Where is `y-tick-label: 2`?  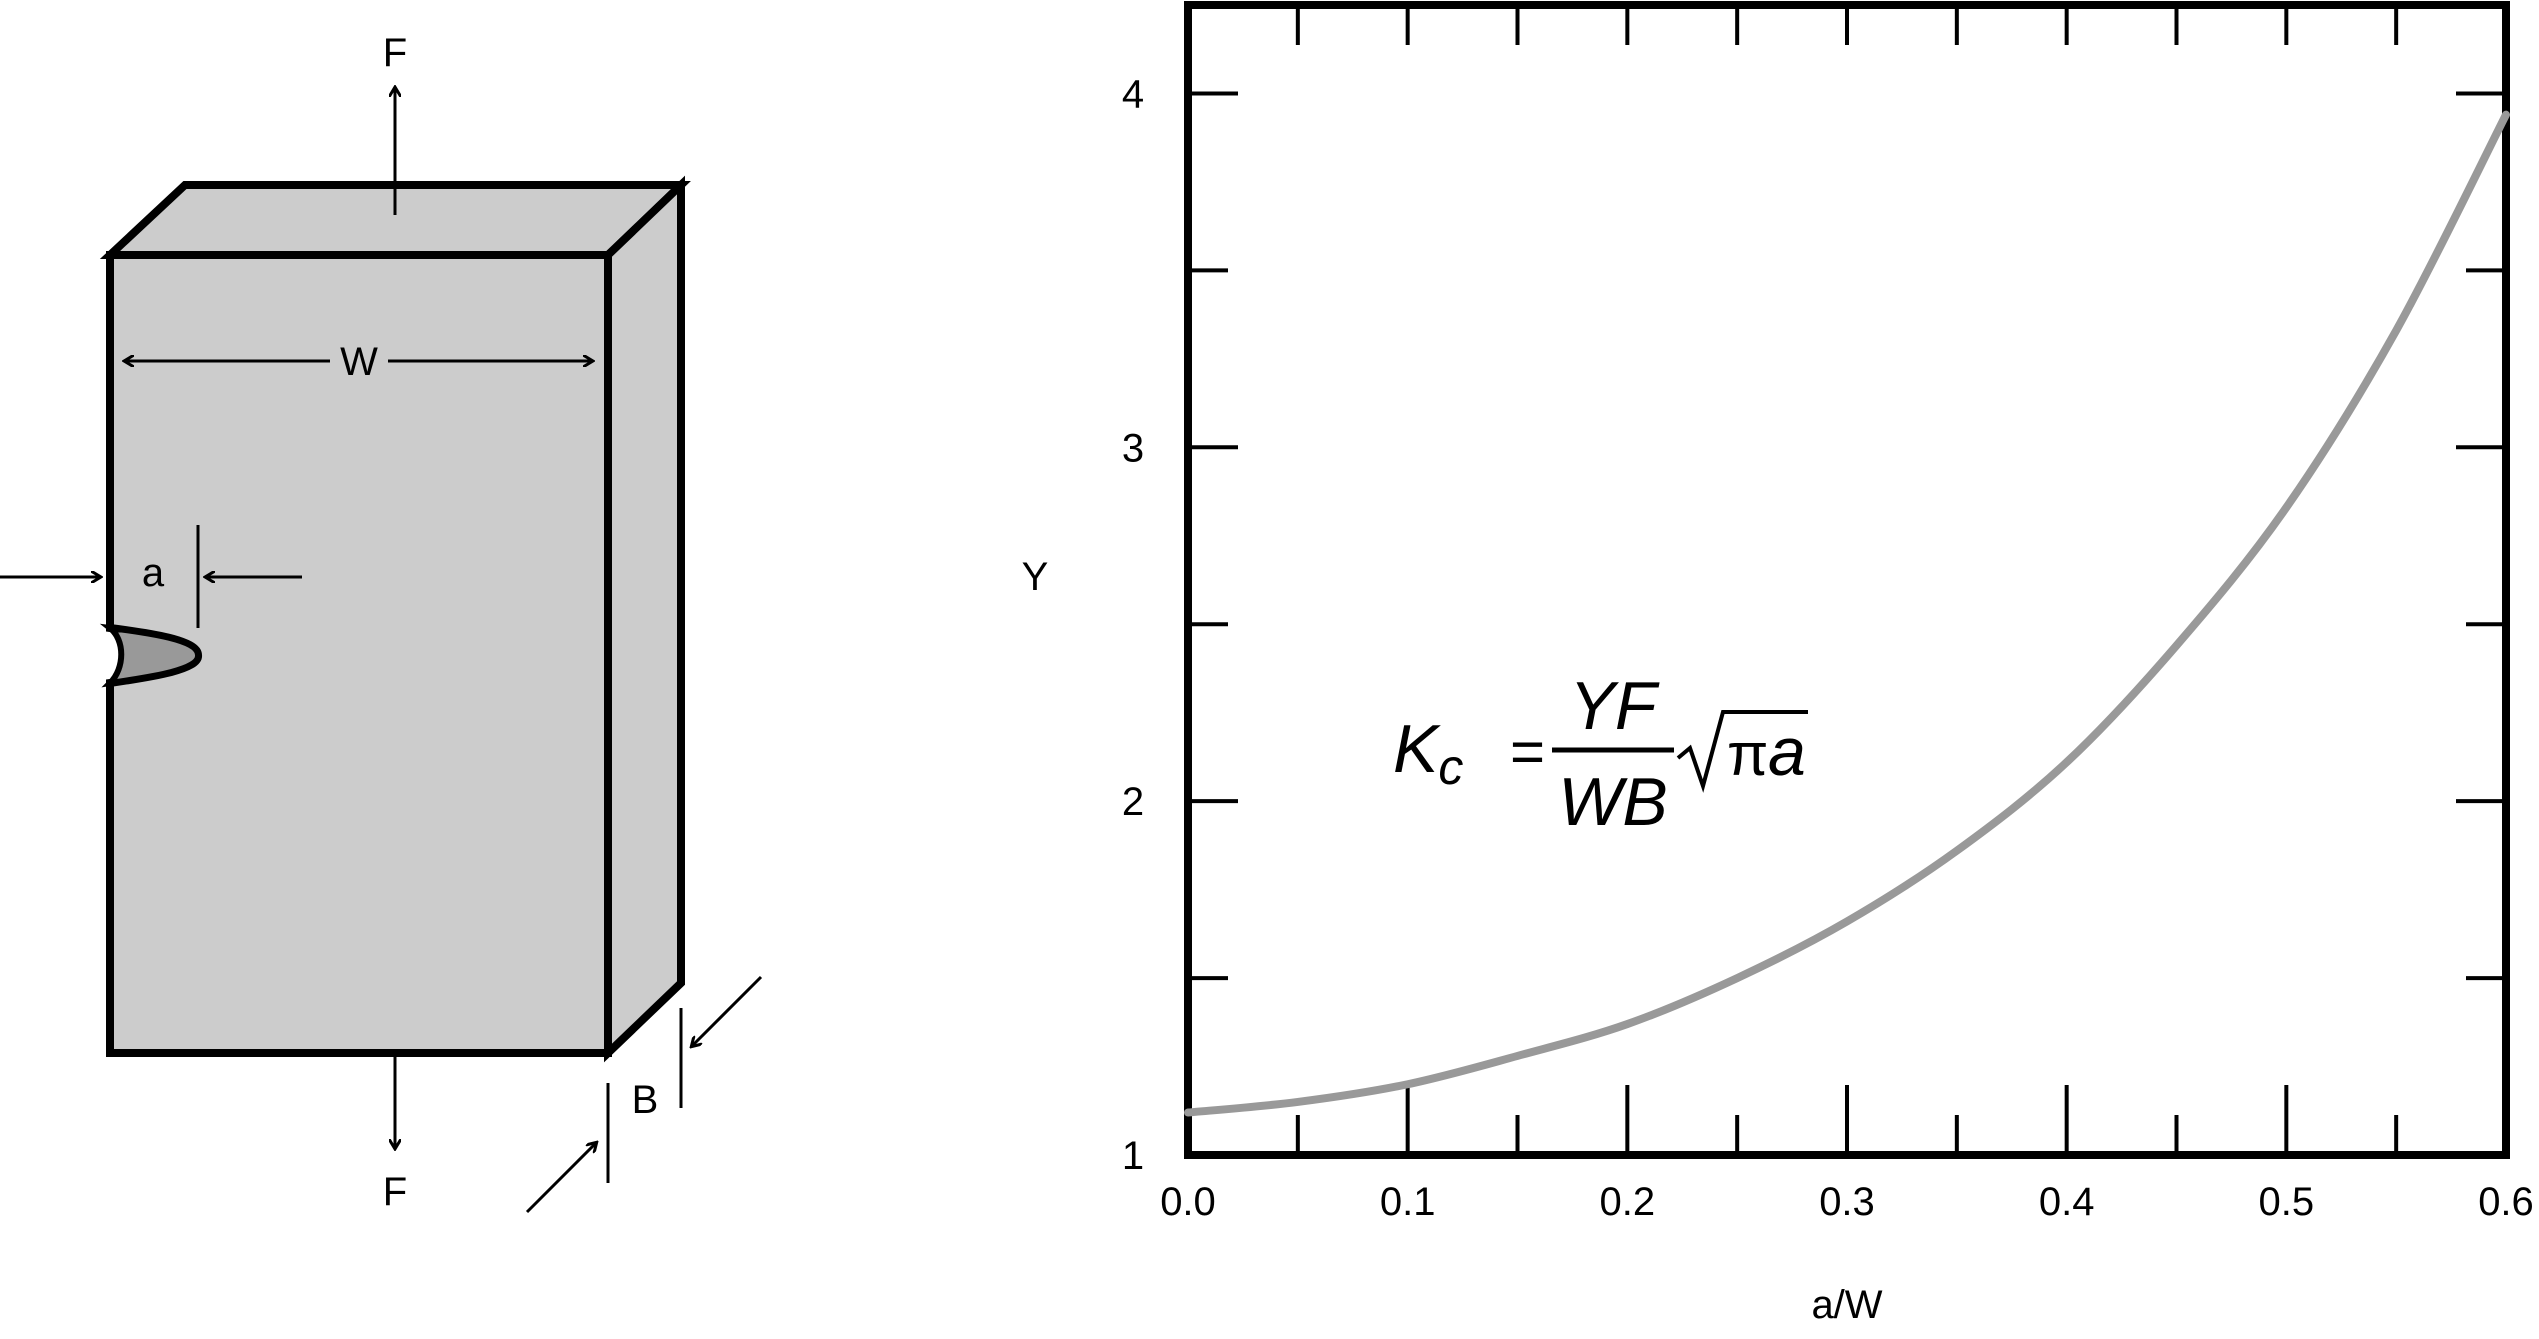 y-tick-label: 2 is located at coordinates (1133, 802).